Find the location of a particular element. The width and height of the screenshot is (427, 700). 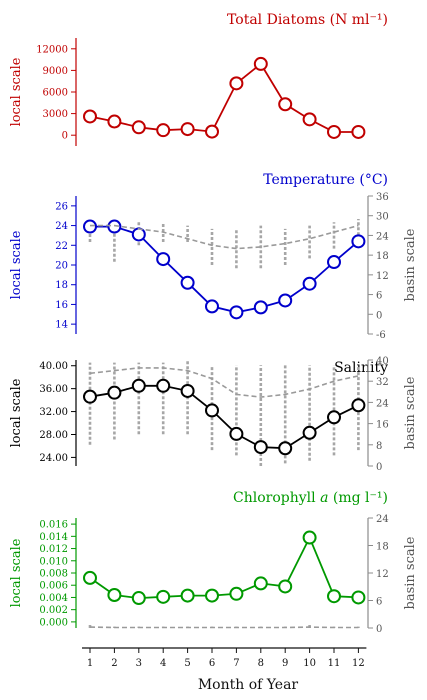

x-tick-label: 6 is located at coordinates (212, 663).